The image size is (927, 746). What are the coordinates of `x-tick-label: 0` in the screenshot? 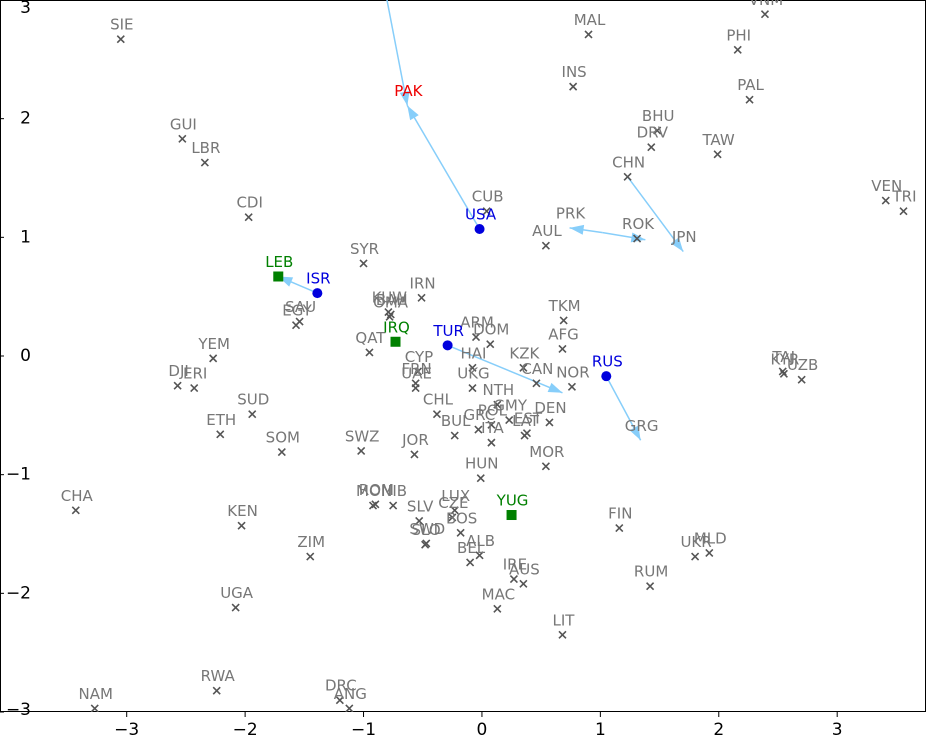 It's located at (482, 730).